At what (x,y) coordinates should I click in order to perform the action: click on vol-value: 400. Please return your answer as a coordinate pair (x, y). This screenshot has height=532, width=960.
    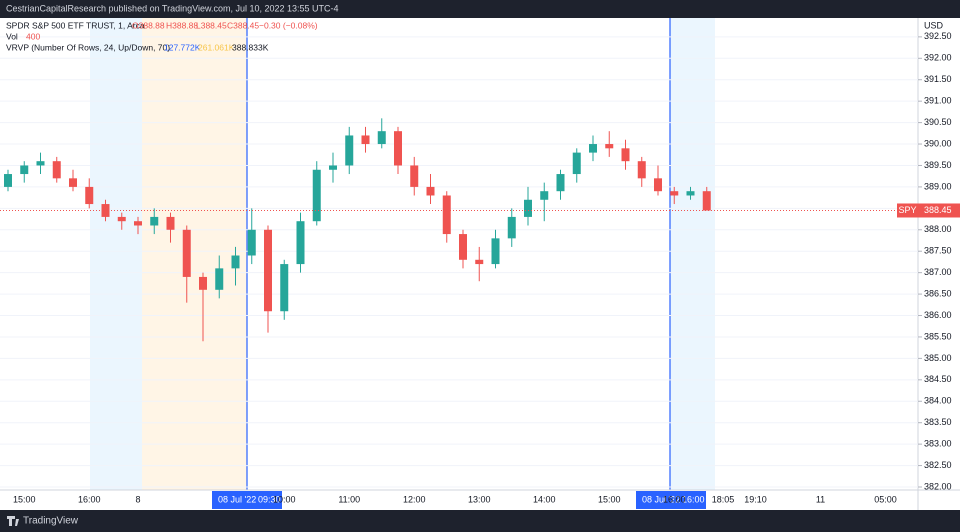
    Looking at the image, I should click on (33, 36).